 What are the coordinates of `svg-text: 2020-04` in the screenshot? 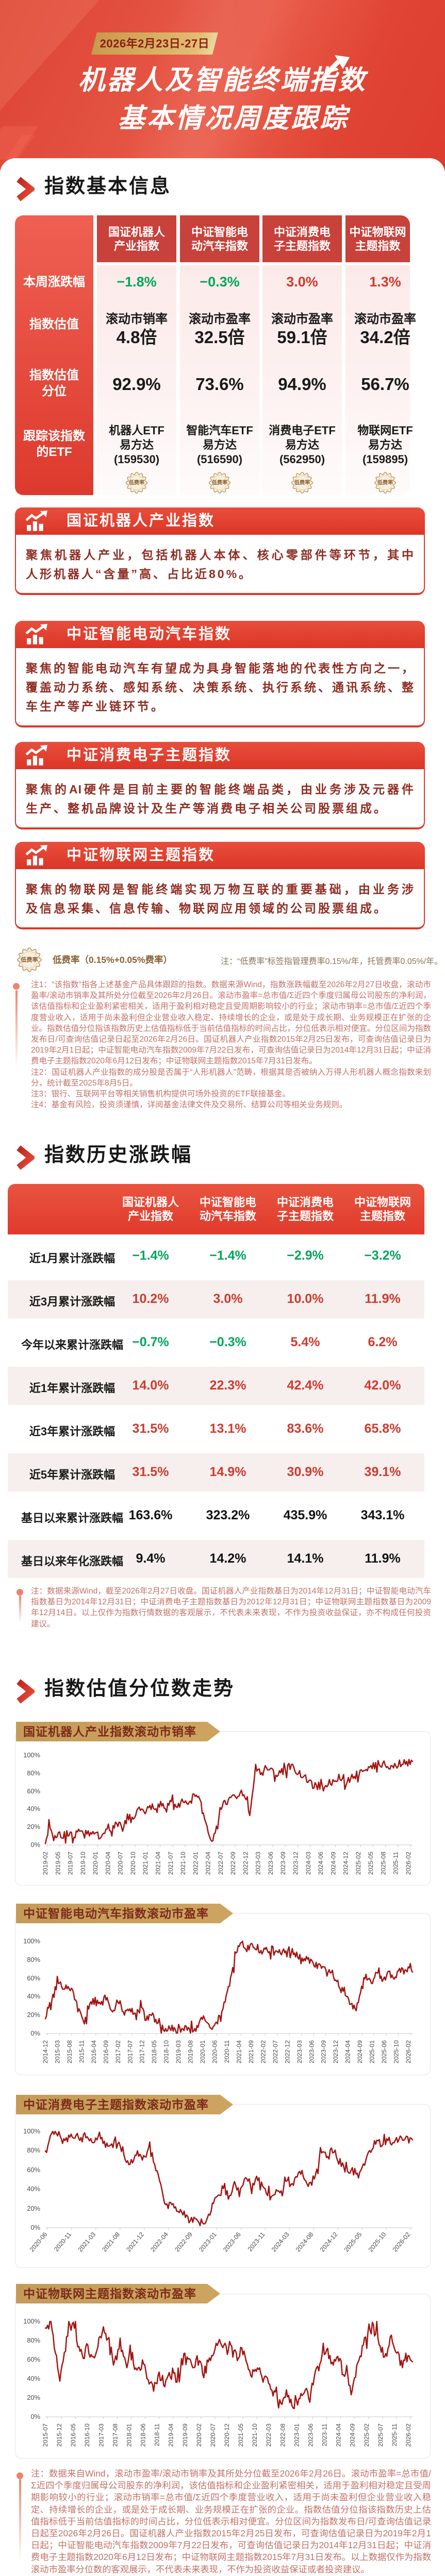 It's located at (108, 1863).